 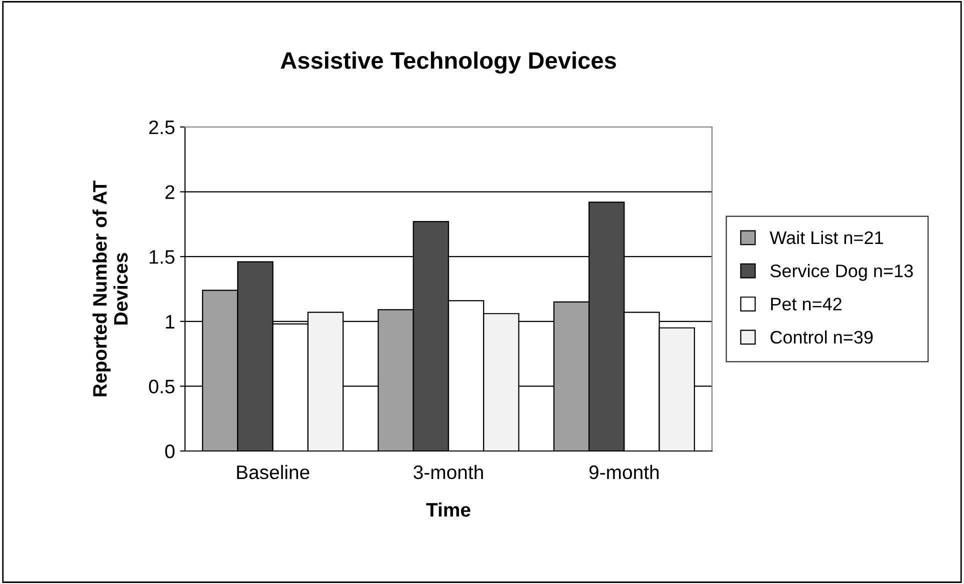 I want to click on x-tick-label: Baseline, so click(x=273, y=472).